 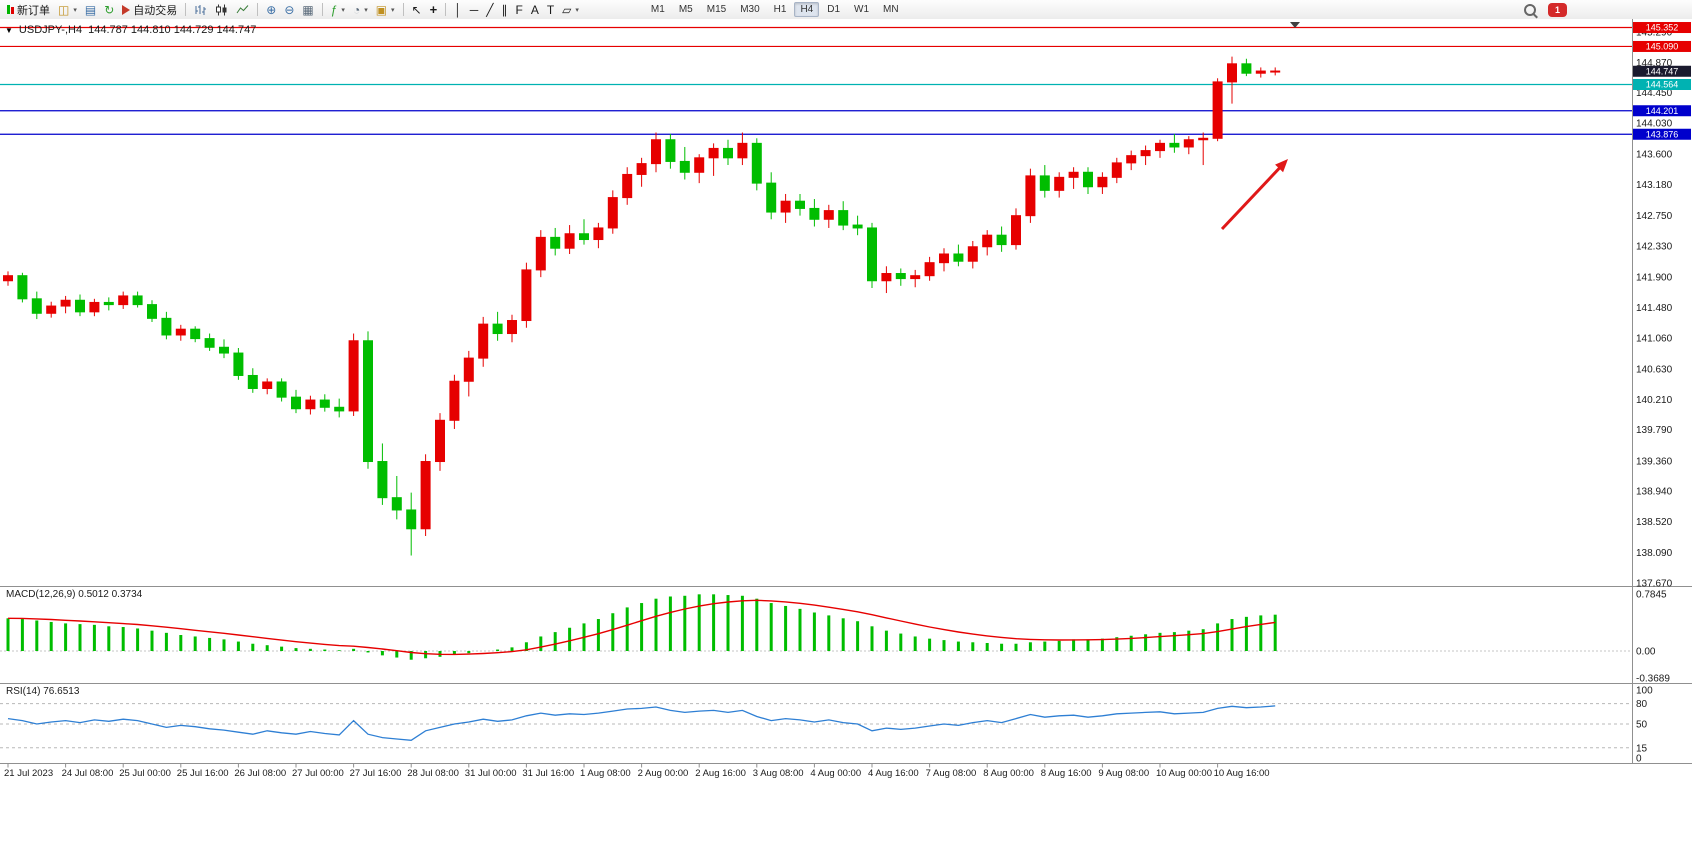 What do you see at coordinates (1662, 134) in the screenshot?
I see `price-tag-143.876` at bounding box center [1662, 134].